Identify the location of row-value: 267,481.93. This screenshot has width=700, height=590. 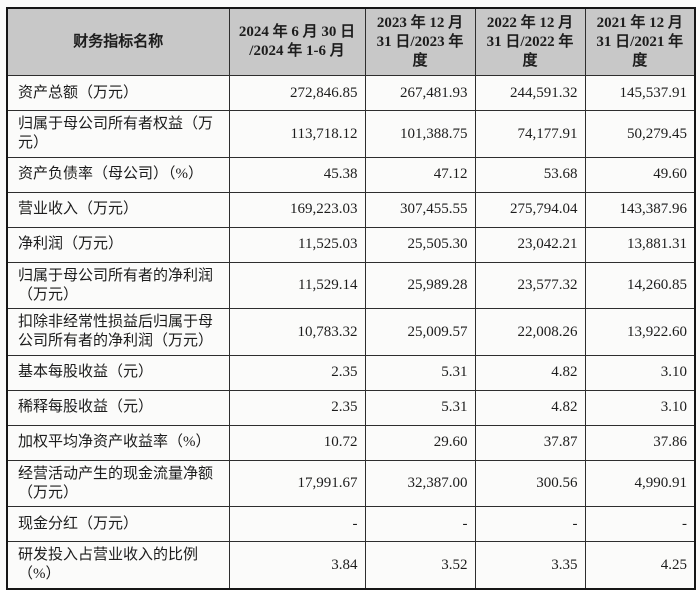
(420, 93).